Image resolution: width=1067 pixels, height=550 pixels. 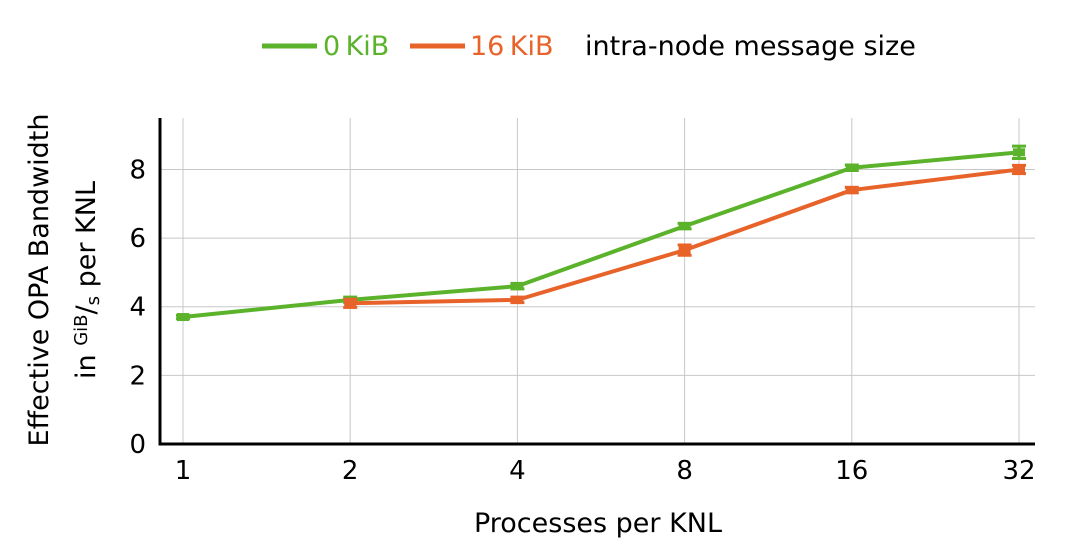 What do you see at coordinates (137, 239) in the screenshot?
I see `y-tick-label-6: 6` at bounding box center [137, 239].